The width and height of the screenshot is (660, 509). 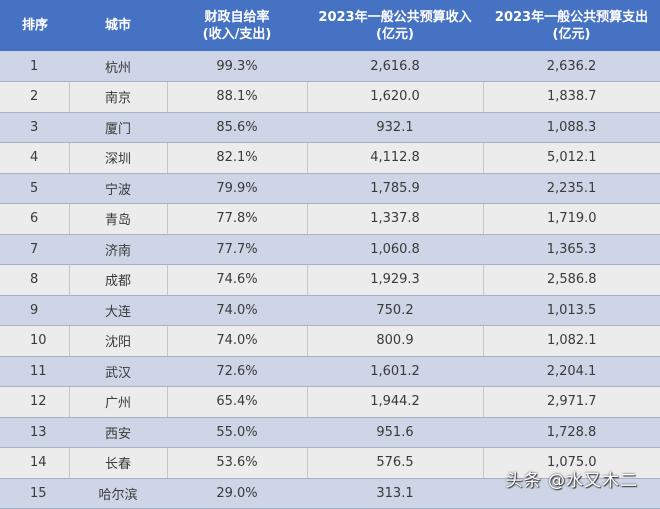 I want to click on expenditure-cell: 2,235.1, so click(x=571, y=188).